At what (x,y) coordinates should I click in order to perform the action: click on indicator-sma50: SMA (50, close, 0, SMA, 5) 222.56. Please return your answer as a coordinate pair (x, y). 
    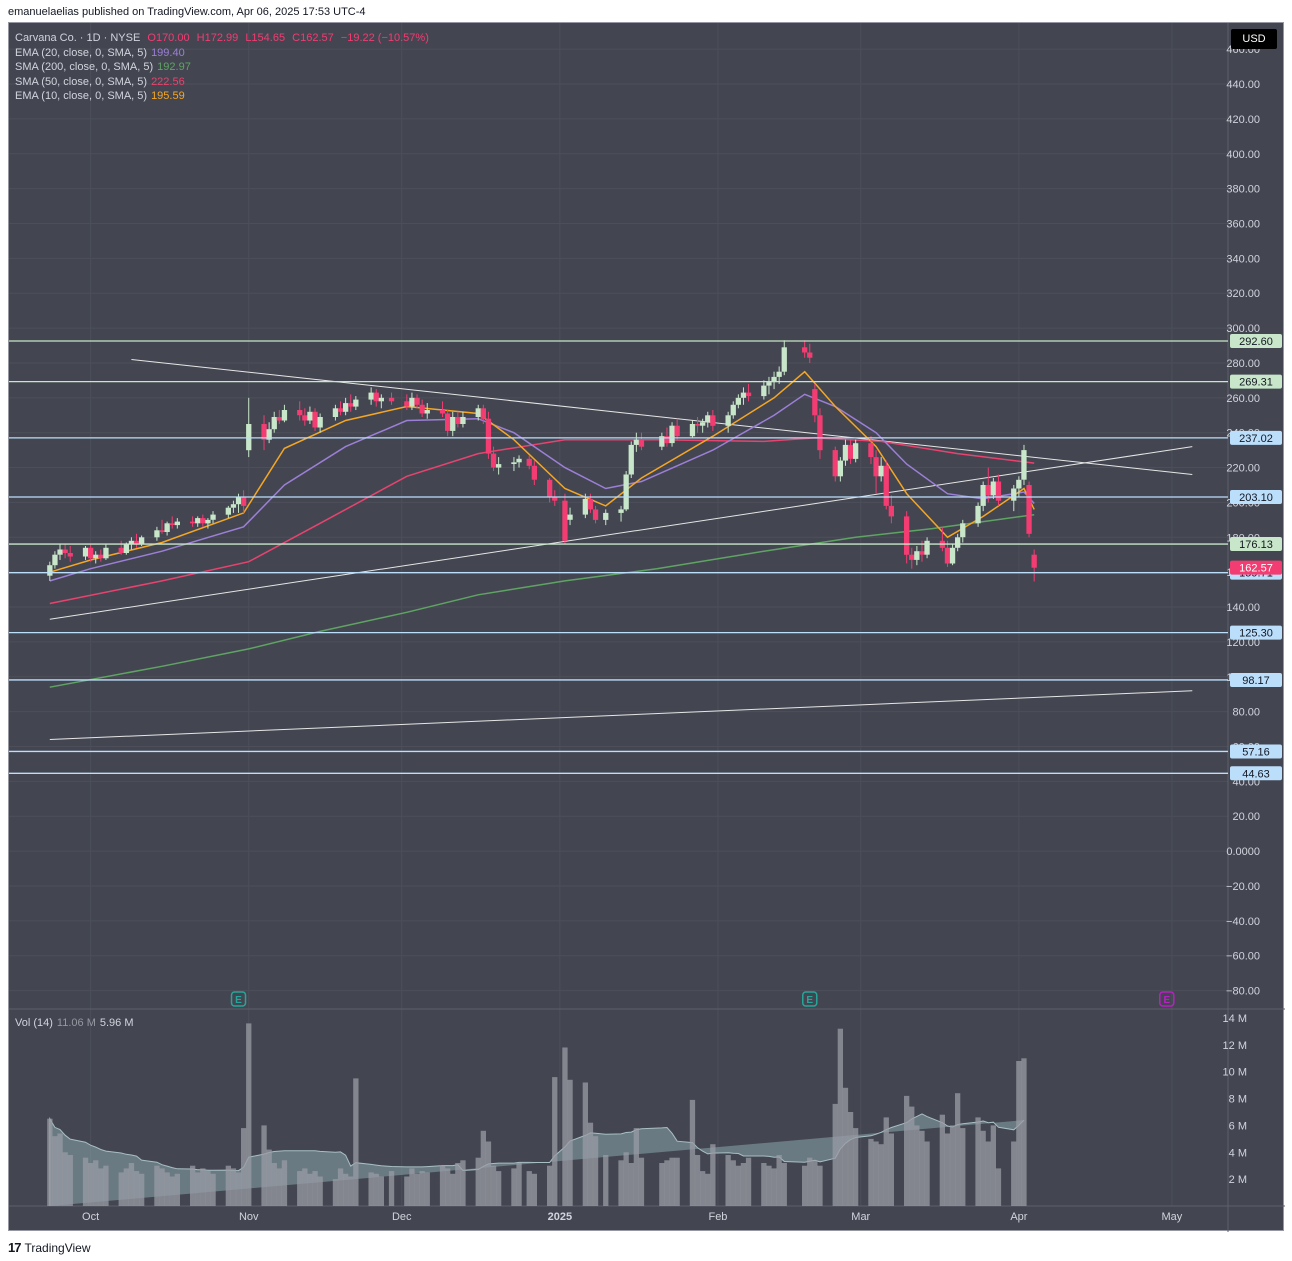
    Looking at the image, I should click on (222, 82).